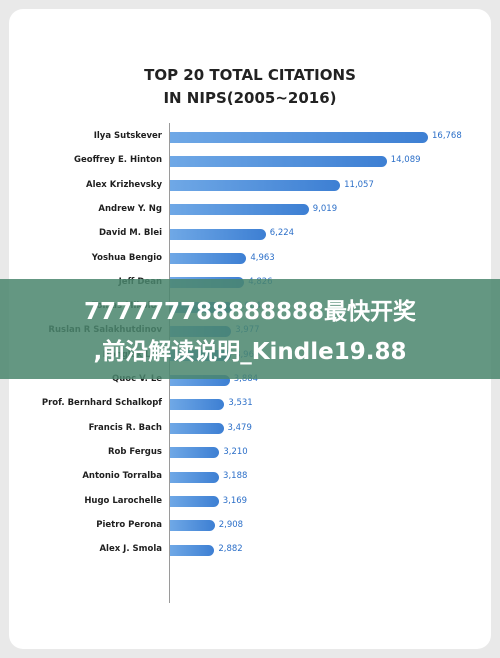  Describe the element at coordinates (230, 549) in the screenshot. I see `value-label: 2,882` at that location.